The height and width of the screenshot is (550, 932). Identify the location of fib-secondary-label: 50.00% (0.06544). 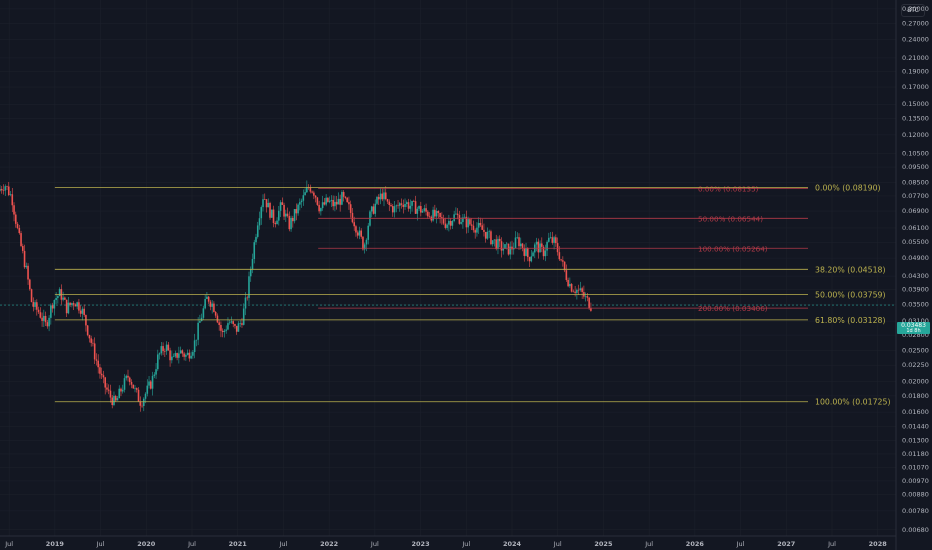
(730, 218).